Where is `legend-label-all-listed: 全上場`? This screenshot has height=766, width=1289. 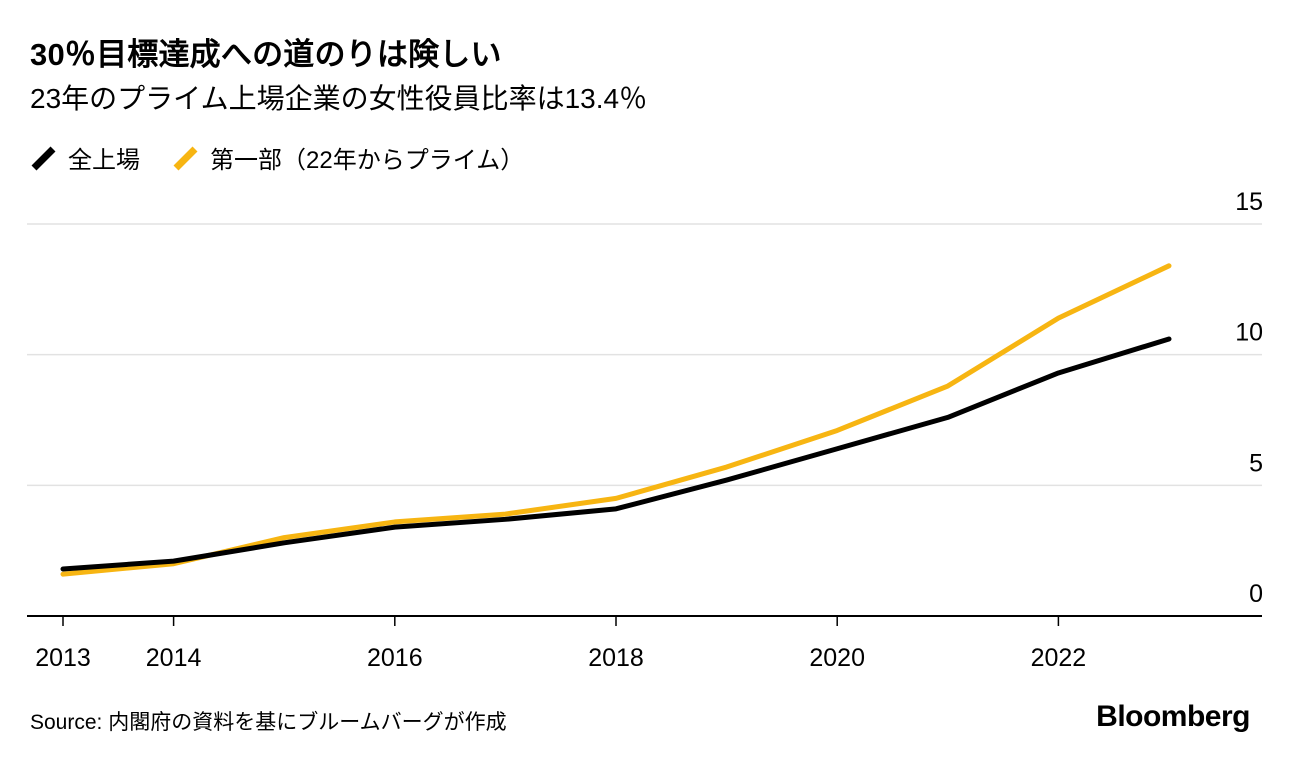
legend-label-all-listed: 全上場 is located at coordinates (104, 160).